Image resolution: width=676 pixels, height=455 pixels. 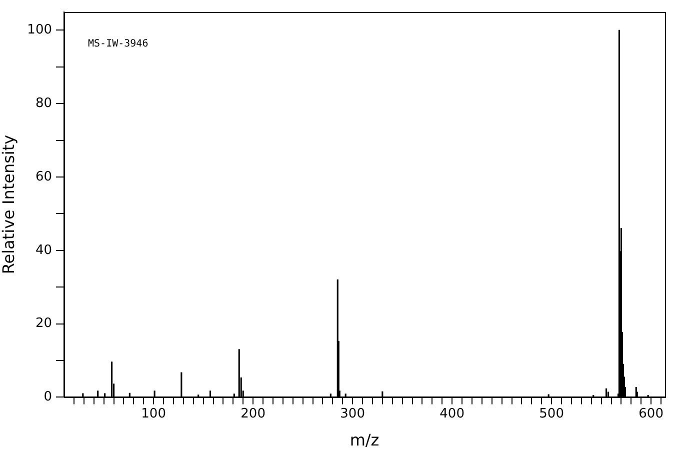 What do you see at coordinates (43, 250) in the screenshot?
I see `y-tick-label: 40` at bounding box center [43, 250].